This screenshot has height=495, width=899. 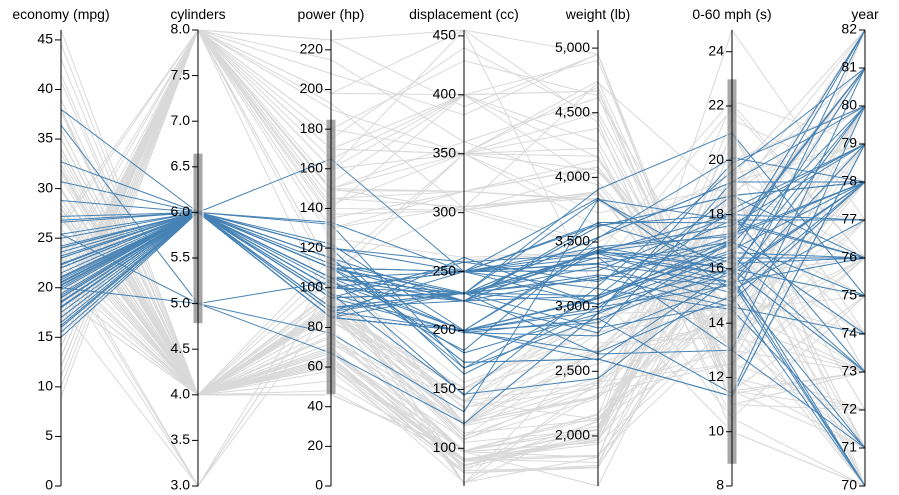 What do you see at coordinates (572, 111) in the screenshot?
I see `tick-label: 4,500` at bounding box center [572, 111].